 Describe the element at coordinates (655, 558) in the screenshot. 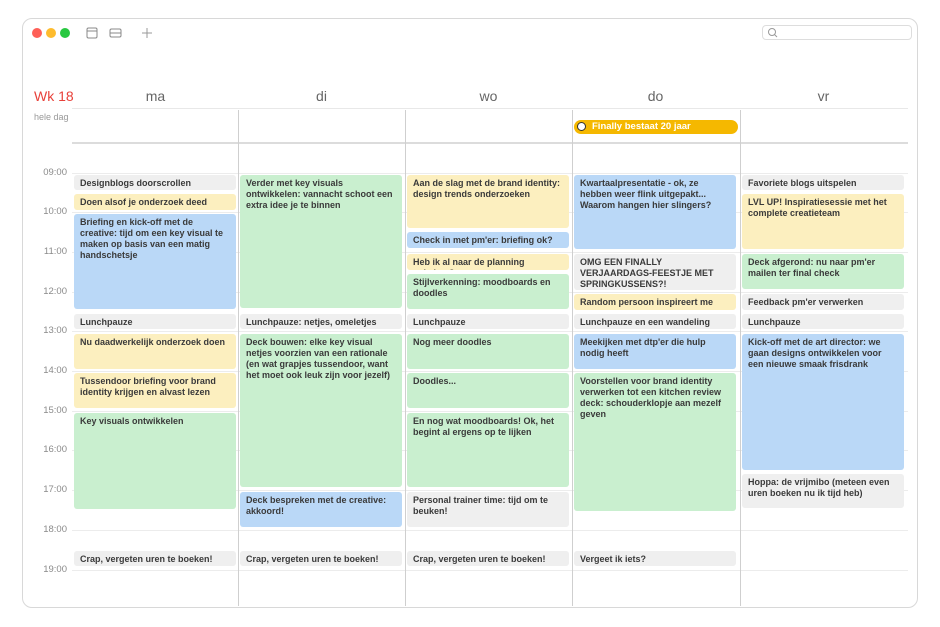

I see `event: Vergeet ik iets?` at that location.